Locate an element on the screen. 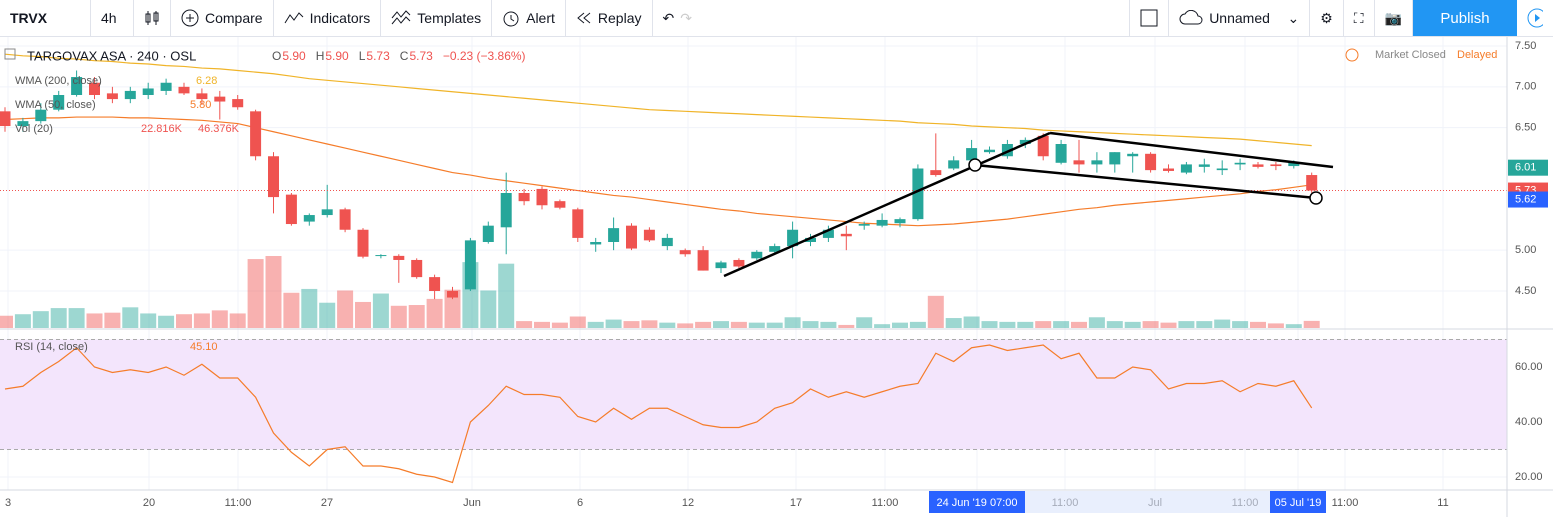  settings: ⚙ is located at coordinates (1327, 18).